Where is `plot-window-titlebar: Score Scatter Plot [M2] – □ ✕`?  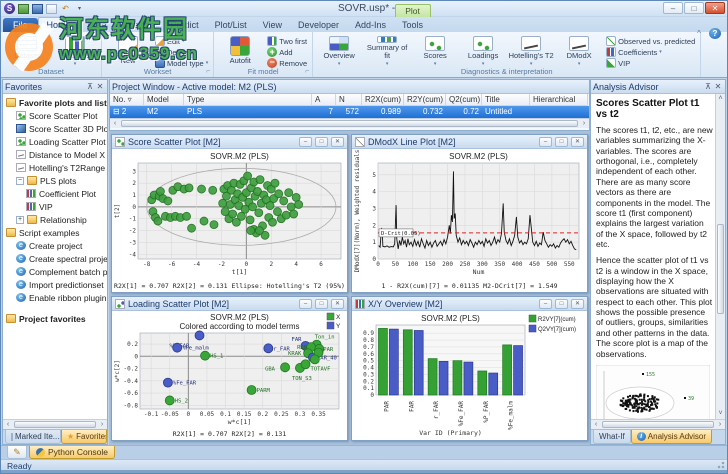
plot-window-titlebar: Score Scatter Plot [M2] – □ ✕ is located at coordinates (229, 142).